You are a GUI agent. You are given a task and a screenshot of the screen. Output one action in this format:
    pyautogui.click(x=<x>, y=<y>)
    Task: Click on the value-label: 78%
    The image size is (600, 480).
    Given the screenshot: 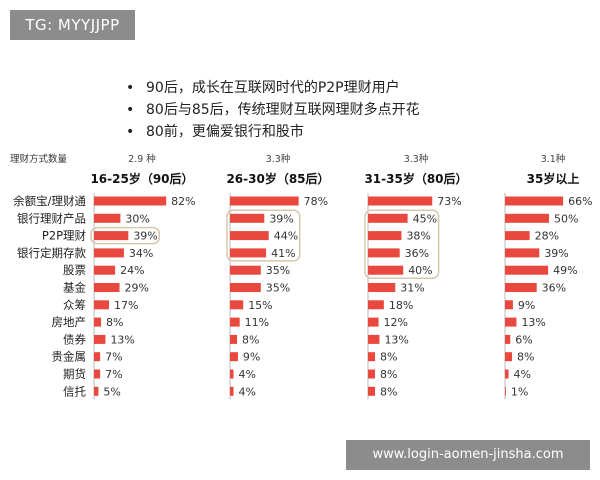 What is the action you would take?
    pyautogui.click(x=316, y=201)
    